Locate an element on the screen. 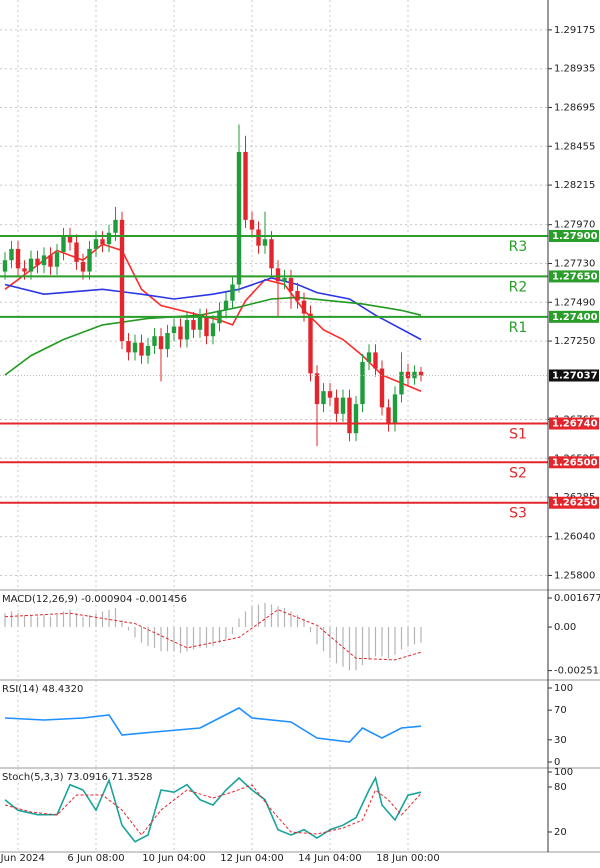 This screenshot has height=868, width=600. y-tick-label: 1.25800 is located at coordinates (574, 575).